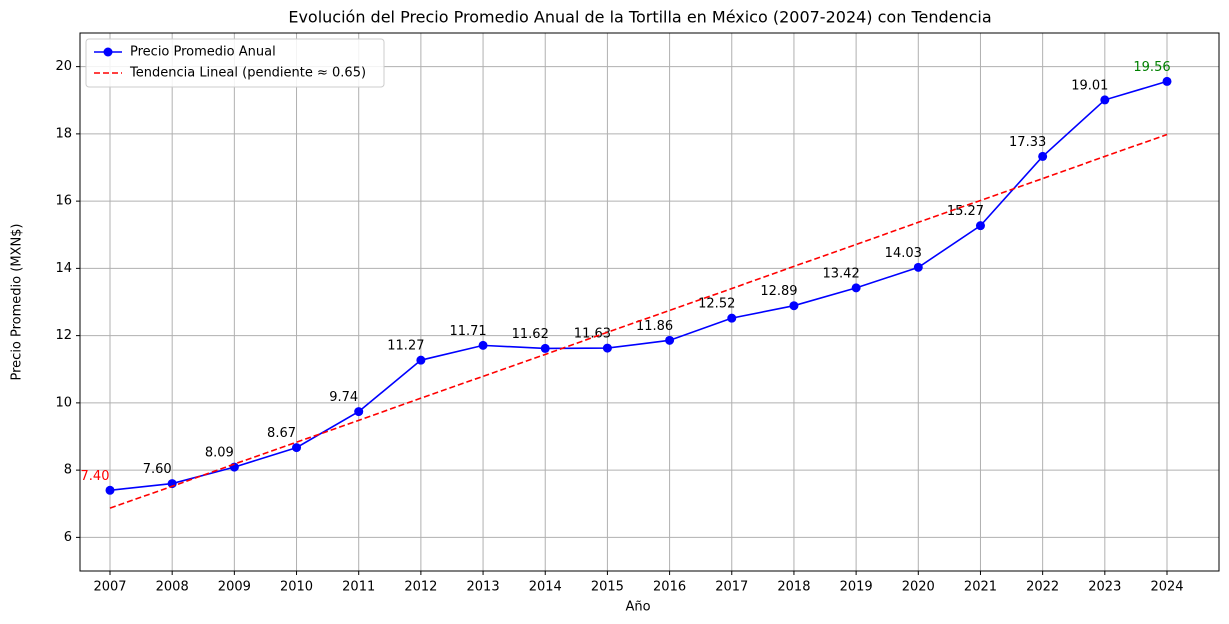  I want to click on data-label: 13.42, so click(841, 273).